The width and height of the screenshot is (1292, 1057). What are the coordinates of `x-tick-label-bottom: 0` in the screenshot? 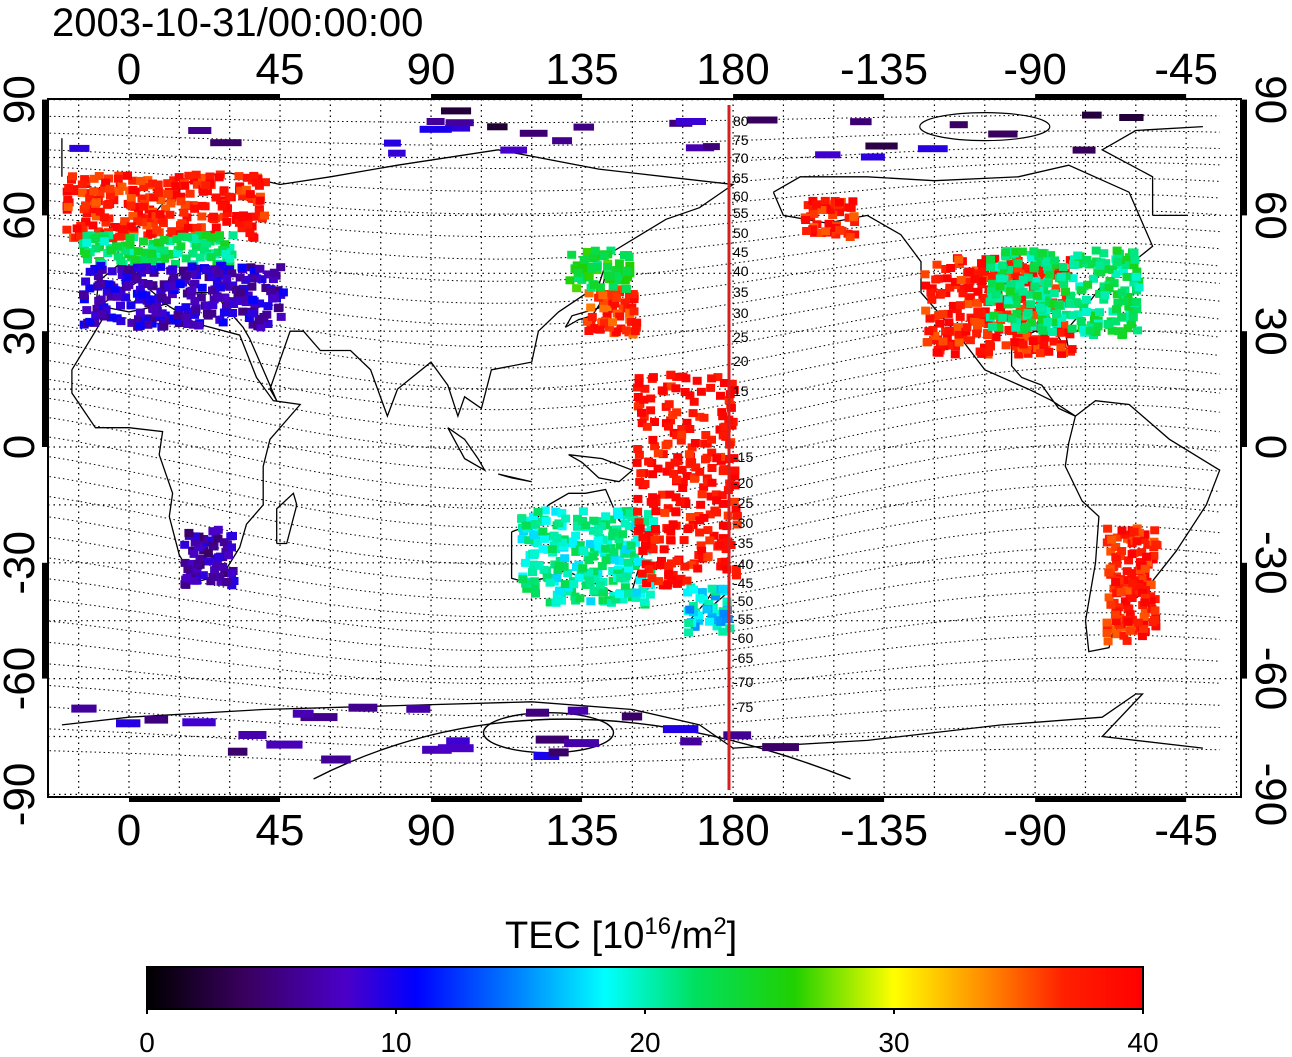 It's located at (129, 830).